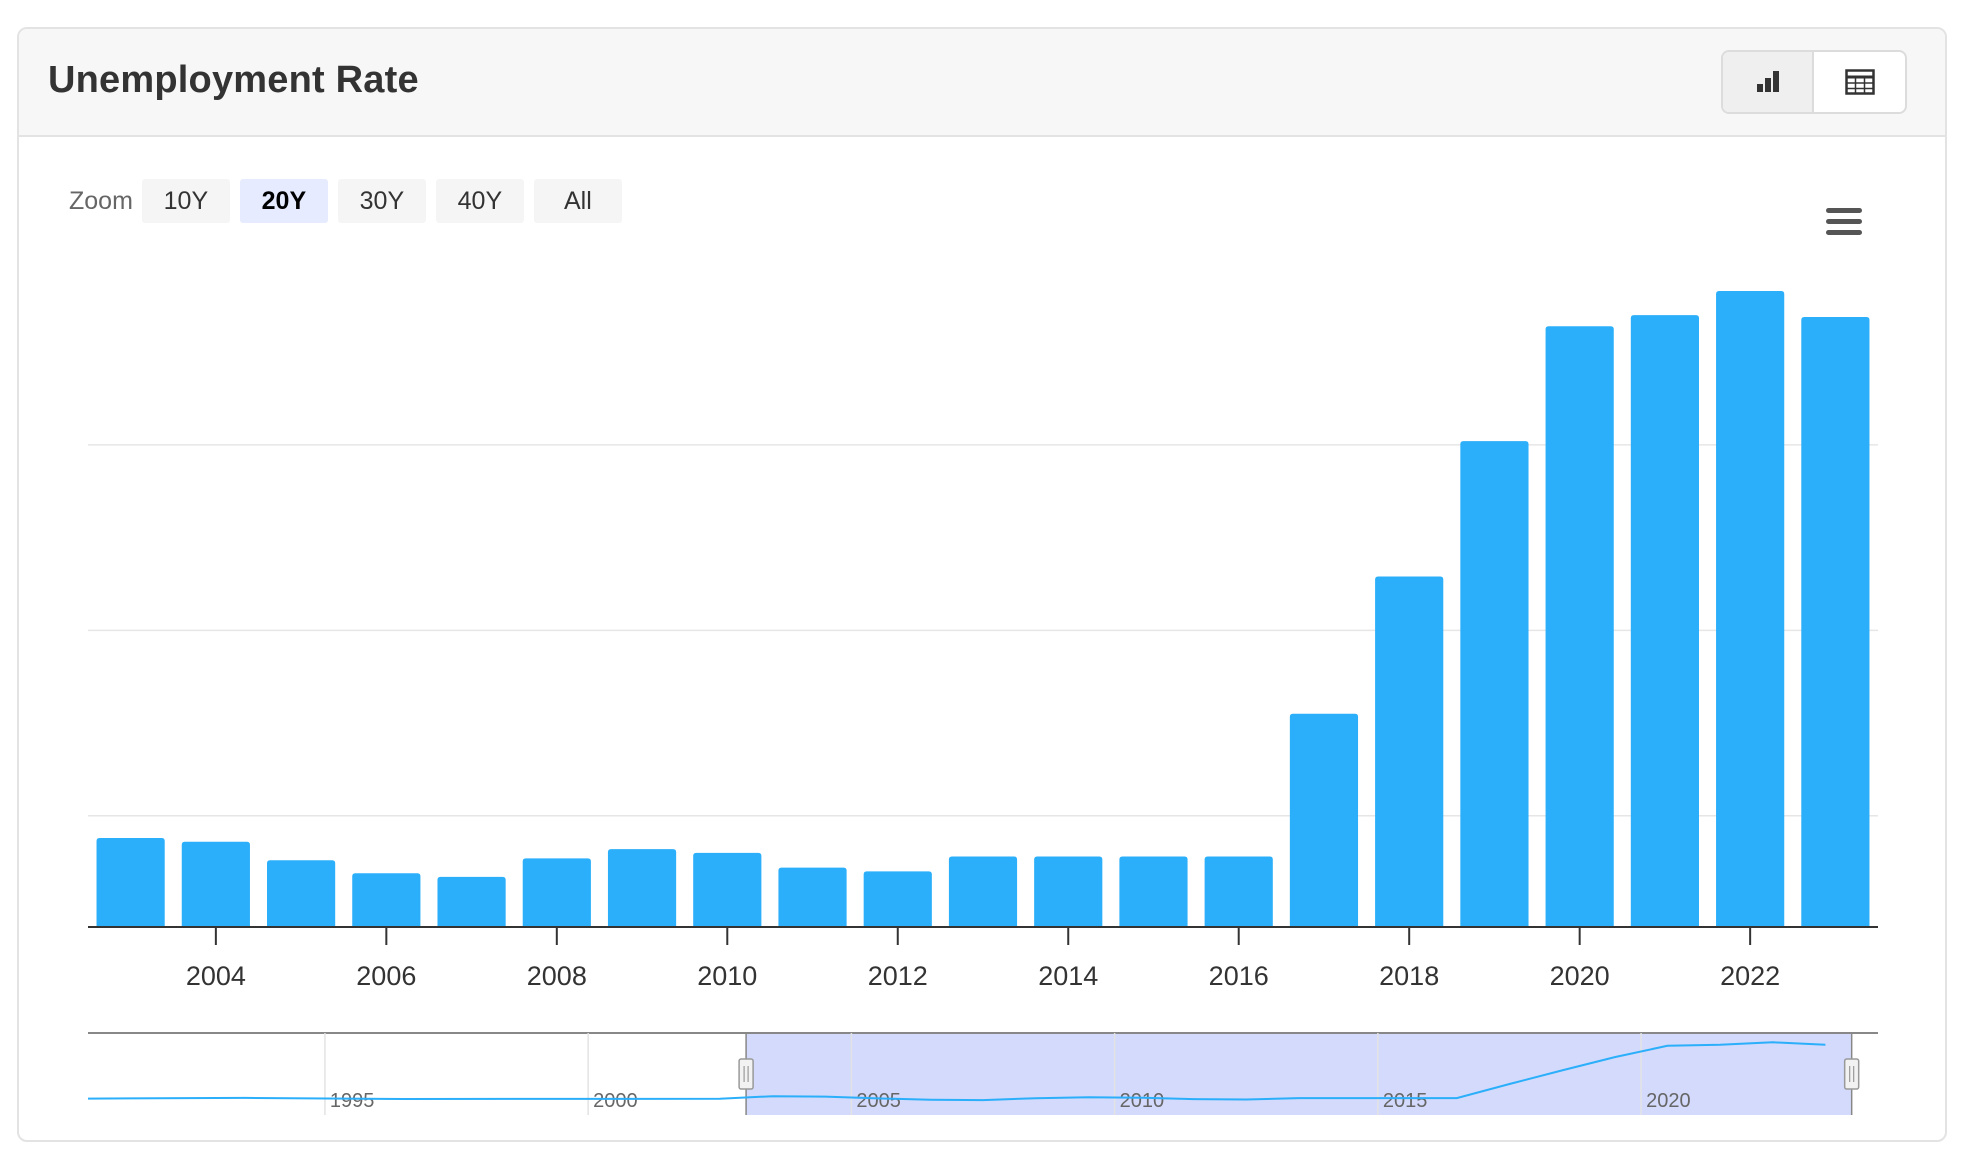  I want to click on chart-view-button, so click(1768, 82).